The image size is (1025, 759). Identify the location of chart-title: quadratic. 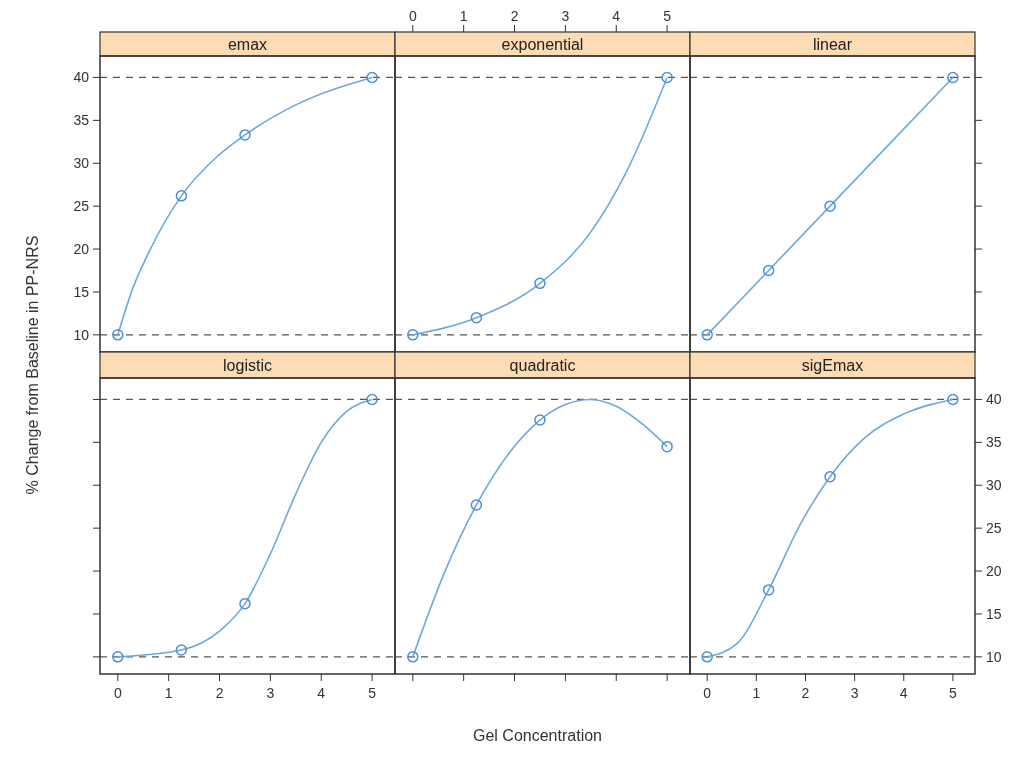
(542, 365).